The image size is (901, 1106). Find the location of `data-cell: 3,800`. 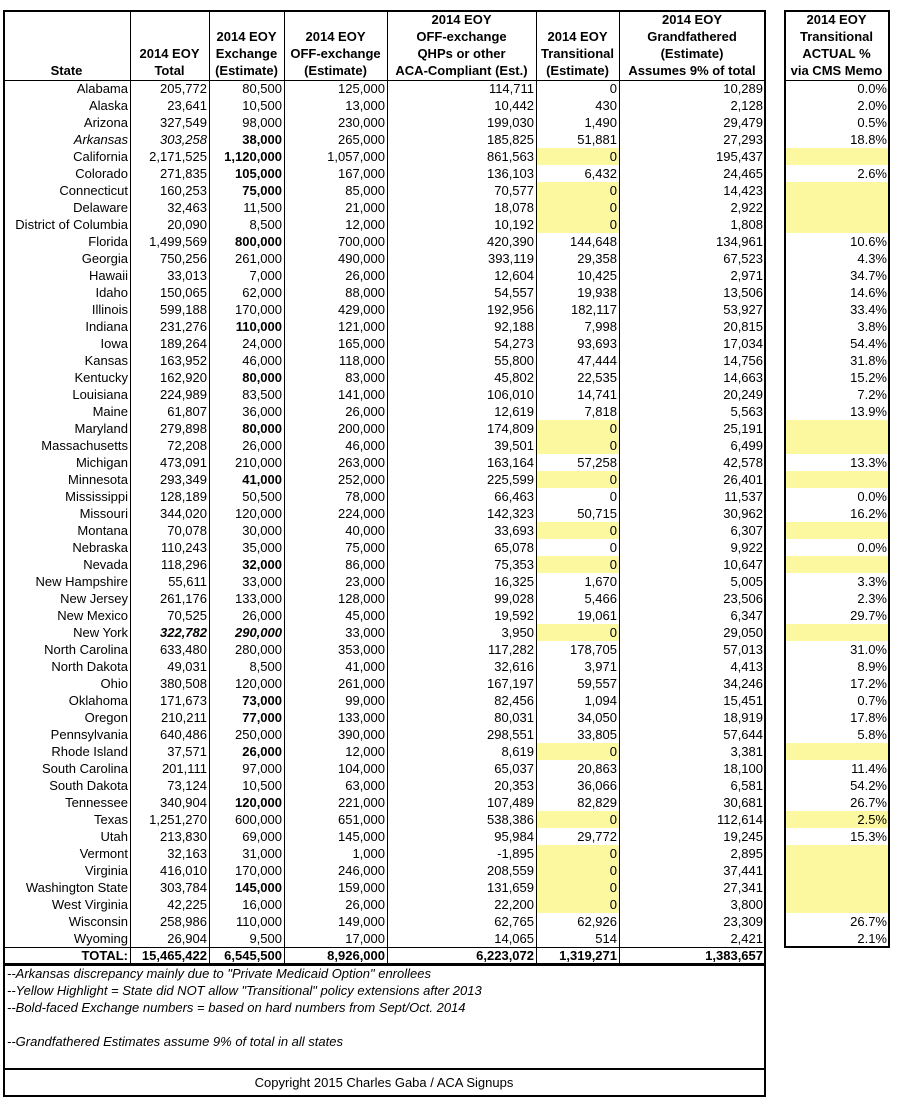

data-cell: 3,800 is located at coordinates (746, 904).